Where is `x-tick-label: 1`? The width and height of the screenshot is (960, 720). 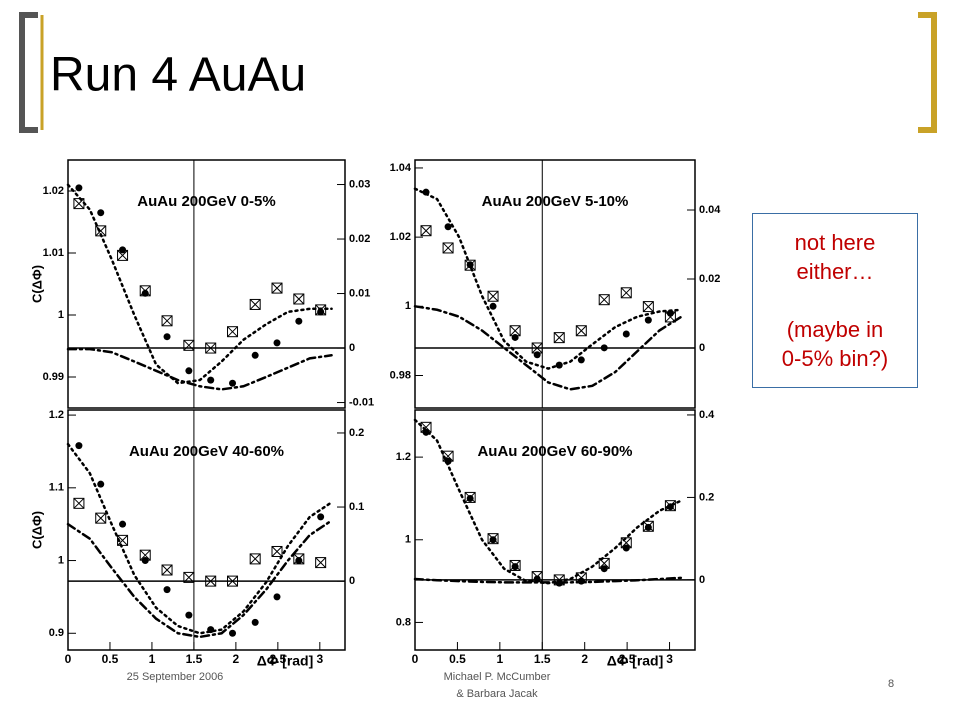
x-tick-label: 1 is located at coordinates (500, 659).